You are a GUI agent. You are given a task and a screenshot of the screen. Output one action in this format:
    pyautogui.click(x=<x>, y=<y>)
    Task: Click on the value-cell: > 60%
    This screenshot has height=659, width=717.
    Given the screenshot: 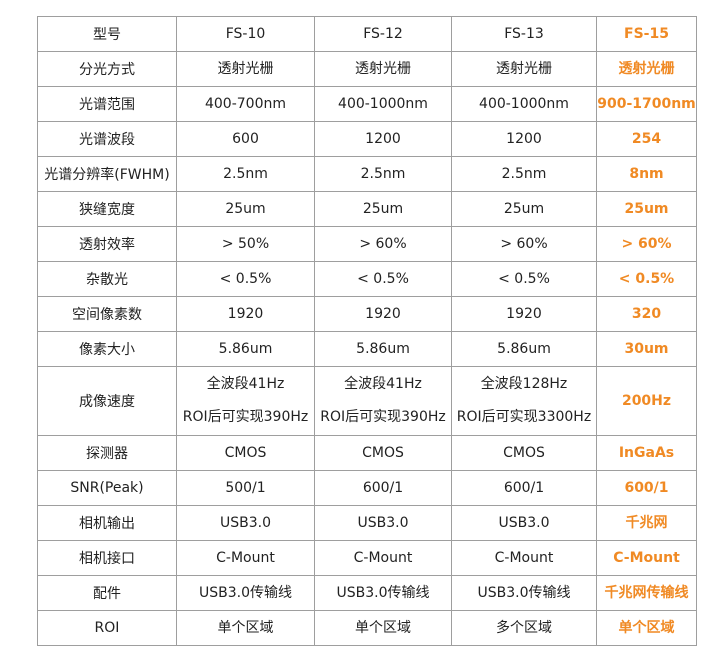 What is the action you would take?
    pyautogui.click(x=383, y=244)
    